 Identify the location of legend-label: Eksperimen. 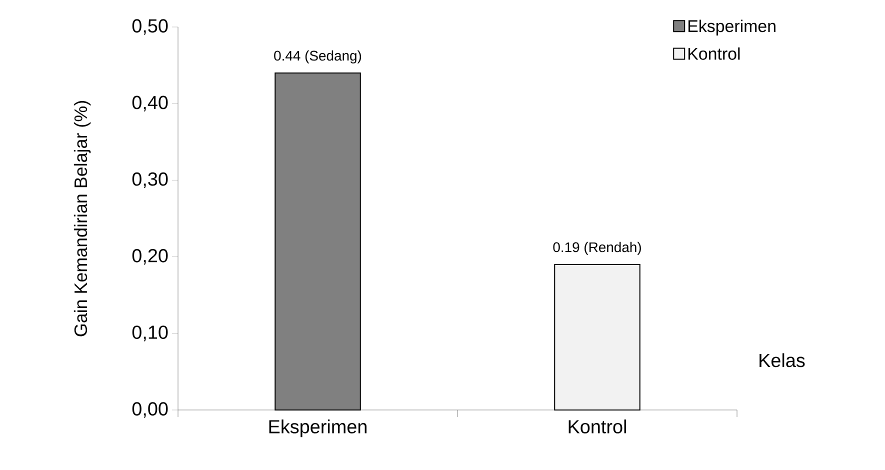
(732, 28).